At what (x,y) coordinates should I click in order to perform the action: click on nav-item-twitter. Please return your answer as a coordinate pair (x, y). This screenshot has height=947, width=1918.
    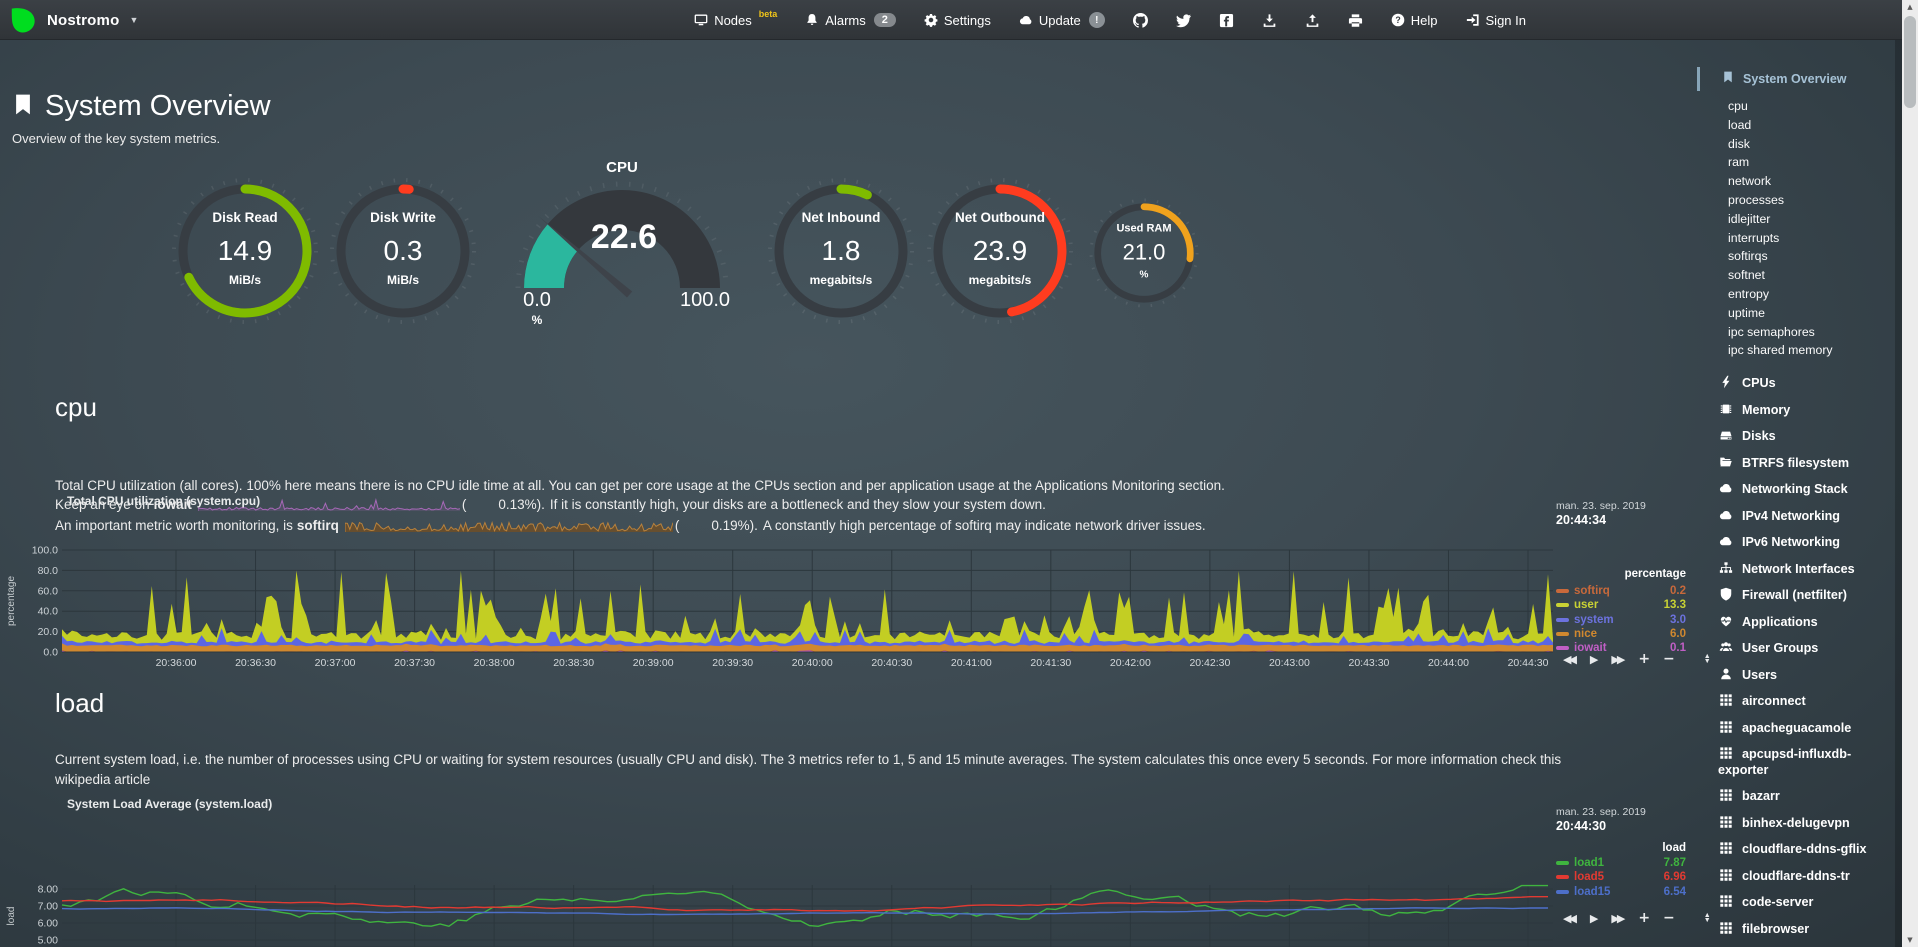
    Looking at the image, I should click on (1183, 20).